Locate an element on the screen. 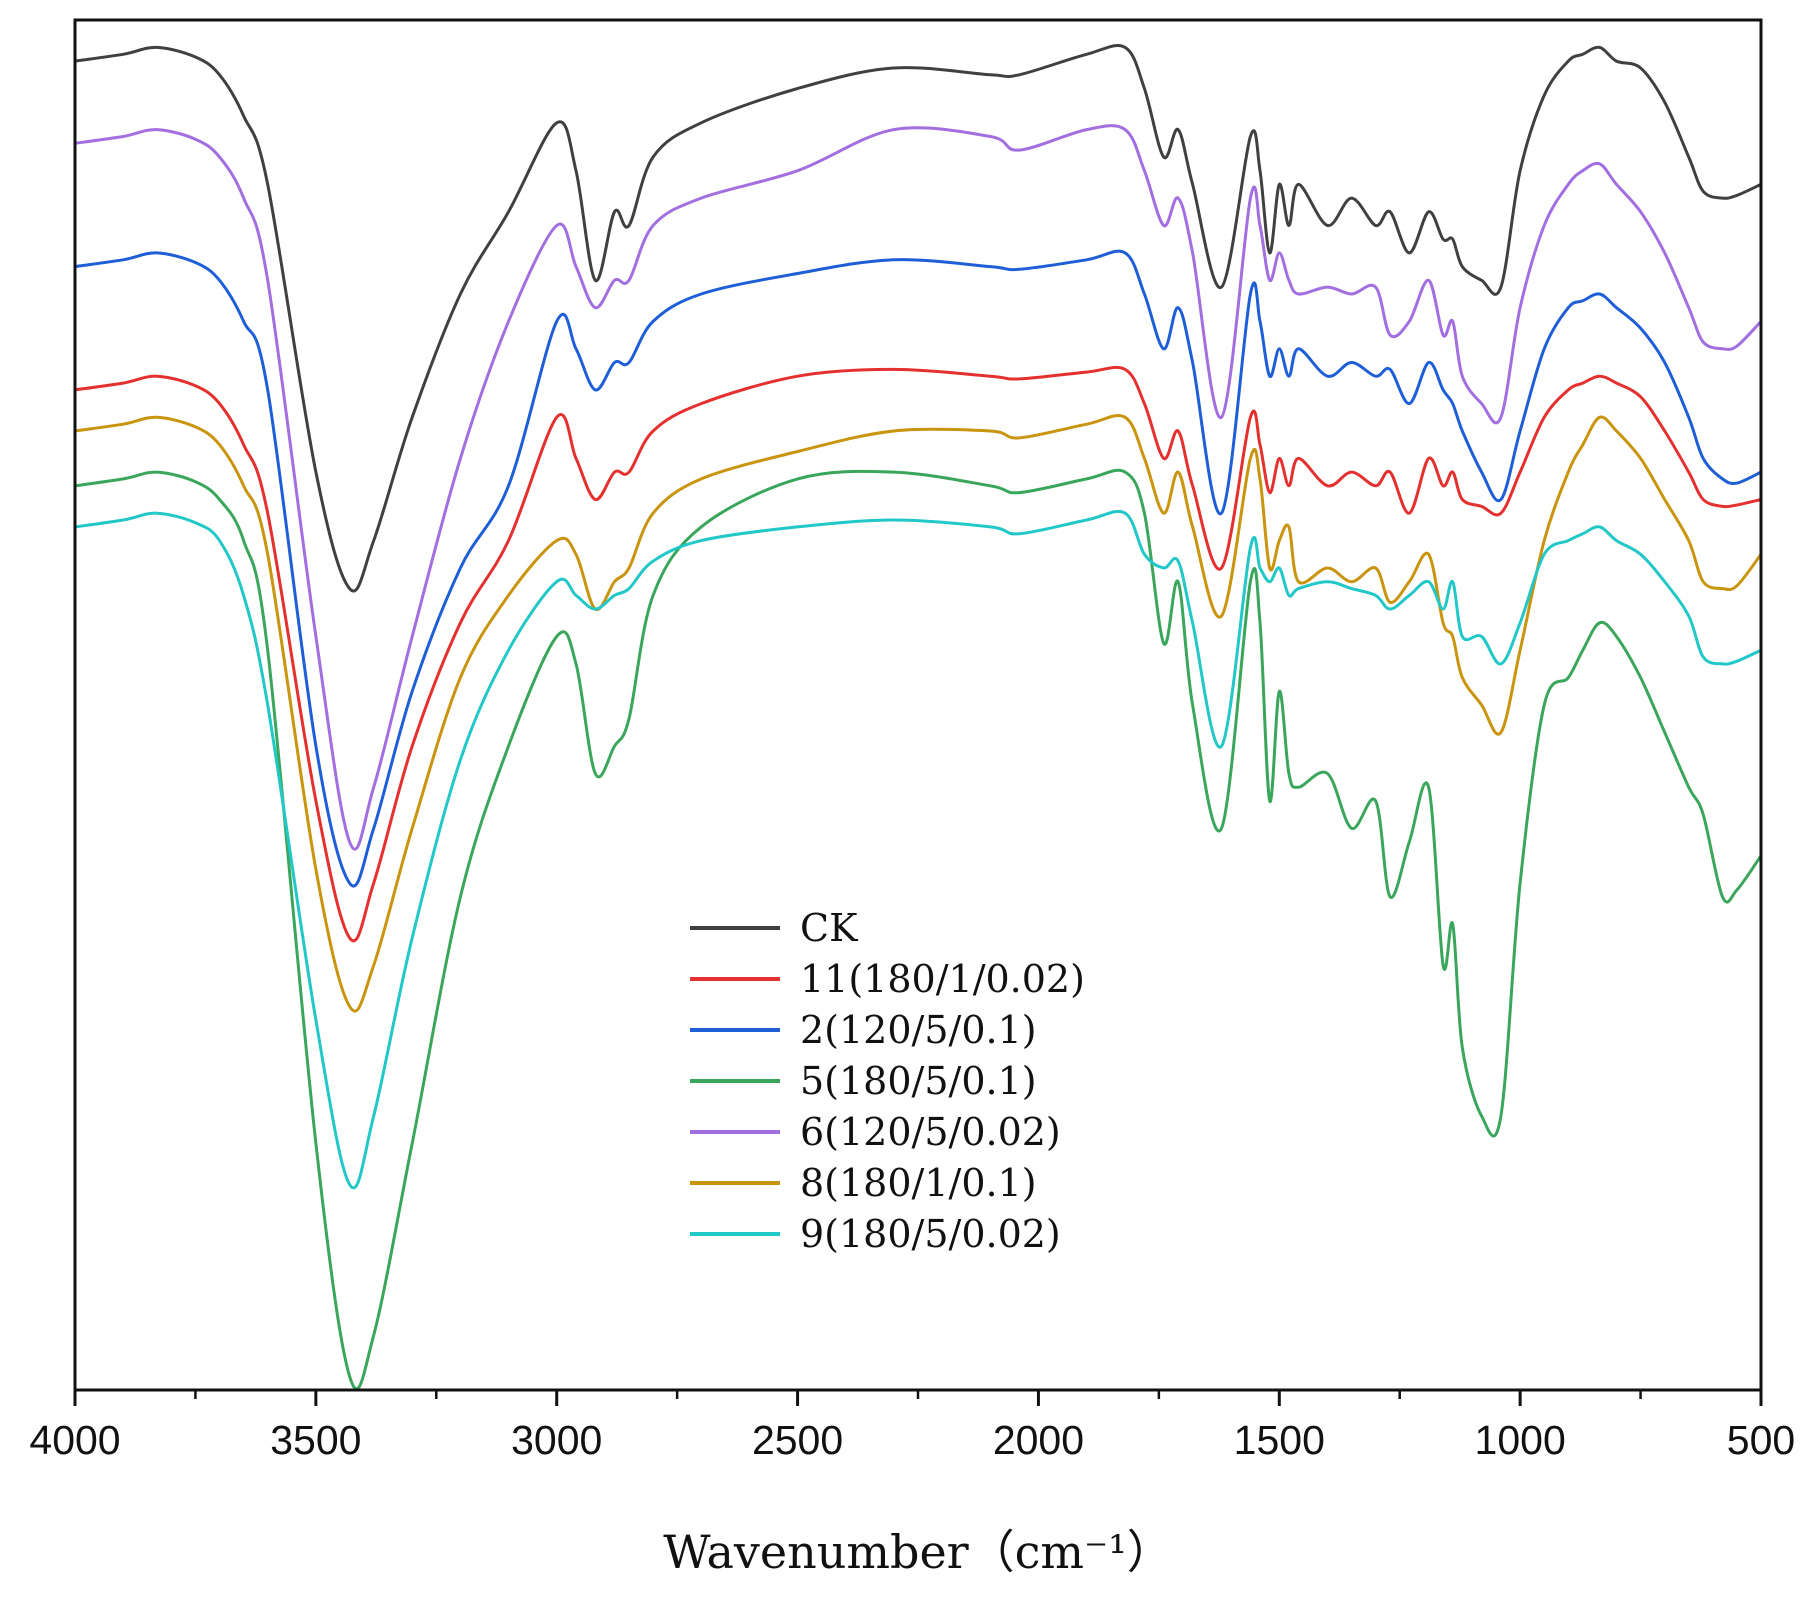 Image resolution: width=1811 pixels, height=1599 pixels. legend-label-0: CK is located at coordinates (829, 928).